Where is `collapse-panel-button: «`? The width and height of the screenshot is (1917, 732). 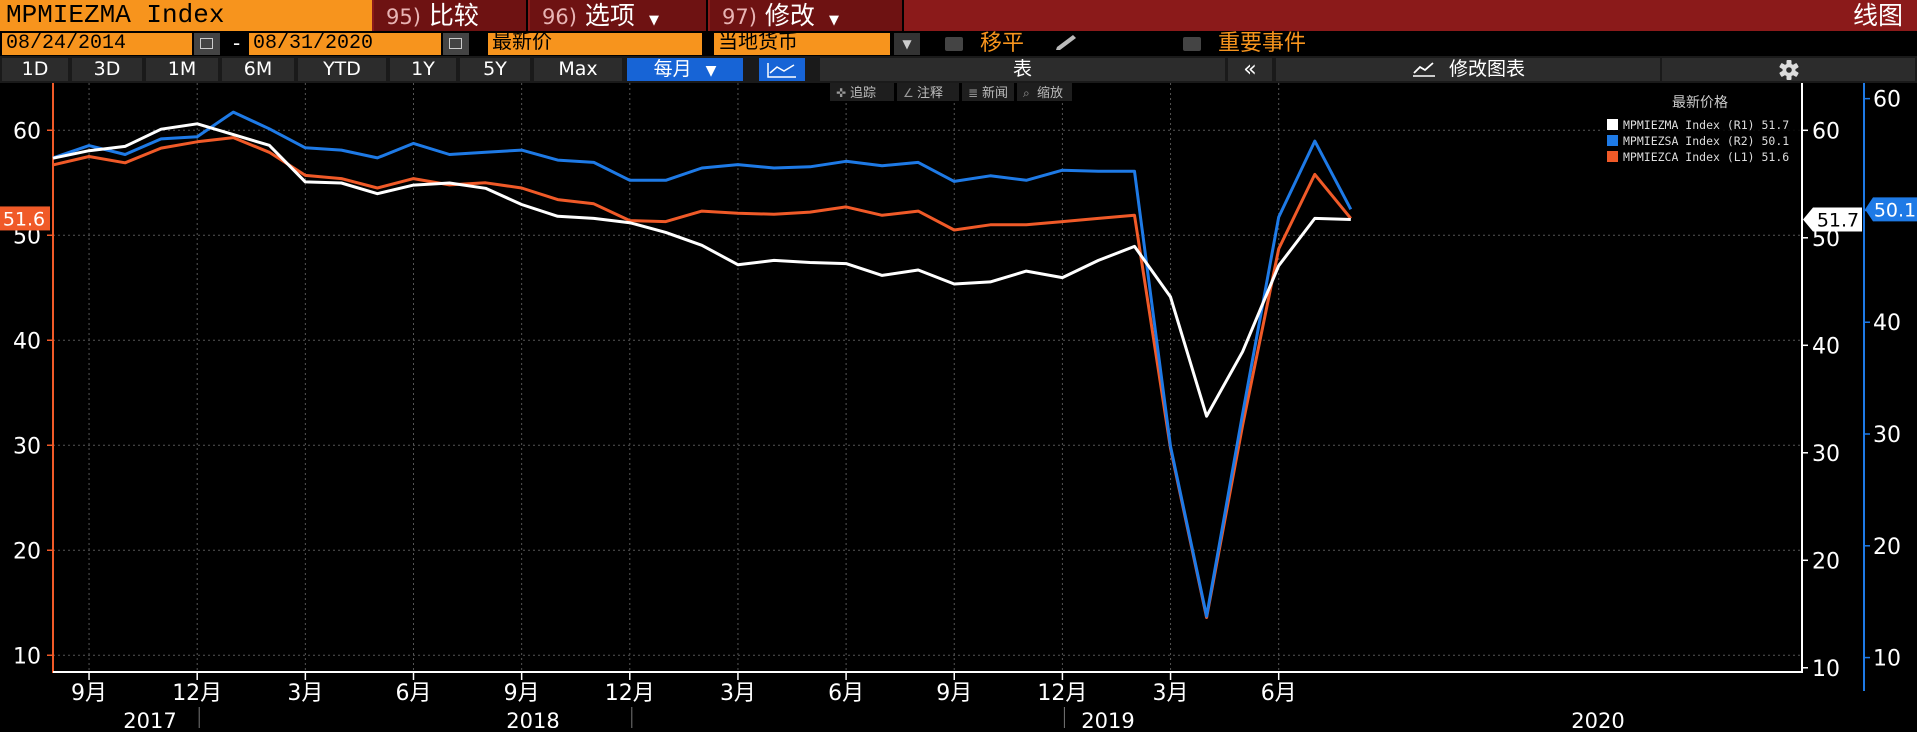 collapse-panel-button: « is located at coordinates (1250, 69).